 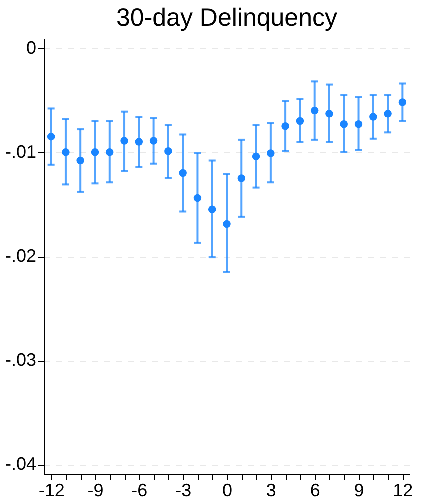 I want to click on y-tick-label: 0, so click(x=31, y=48).